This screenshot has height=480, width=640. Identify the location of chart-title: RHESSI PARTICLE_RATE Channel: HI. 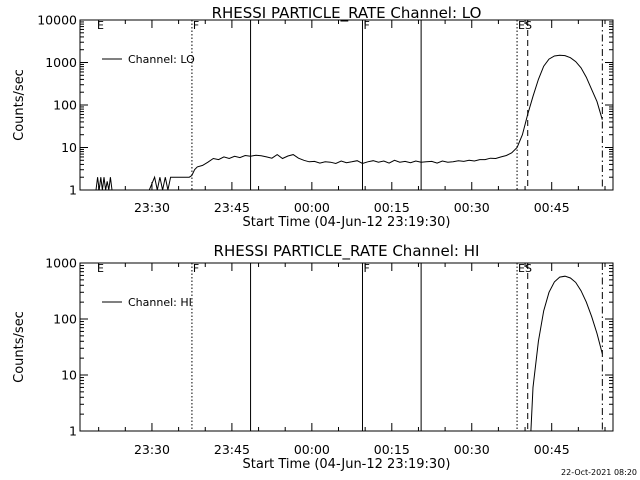
(347, 251).